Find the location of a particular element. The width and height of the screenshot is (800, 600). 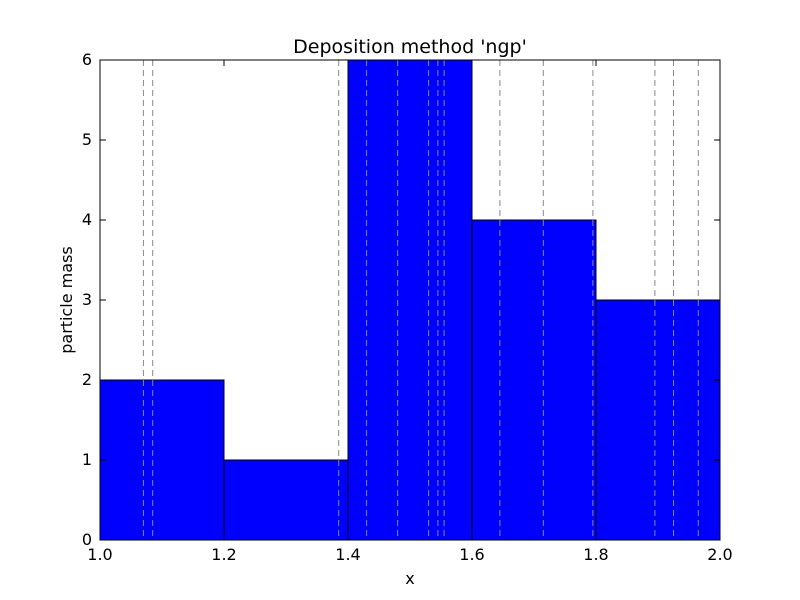

y-axis-label: particle mass is located at coordinates (66, 300).